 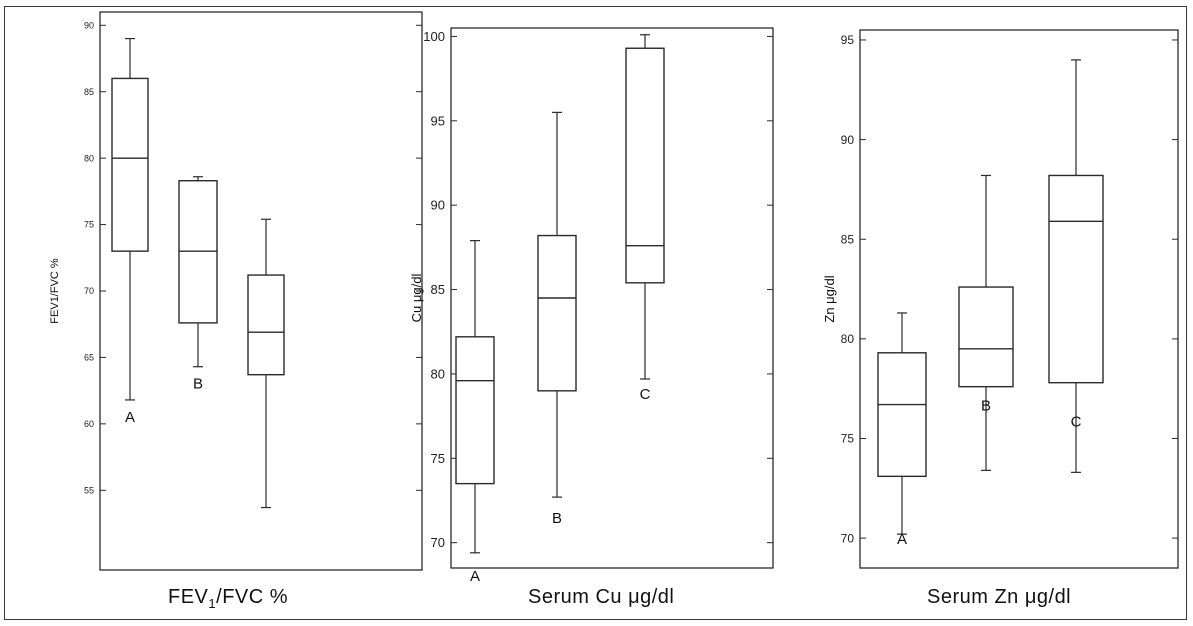 I want to click on caption-fev1-fvc: FEV1/FVC %, so click(x=228, y=598).